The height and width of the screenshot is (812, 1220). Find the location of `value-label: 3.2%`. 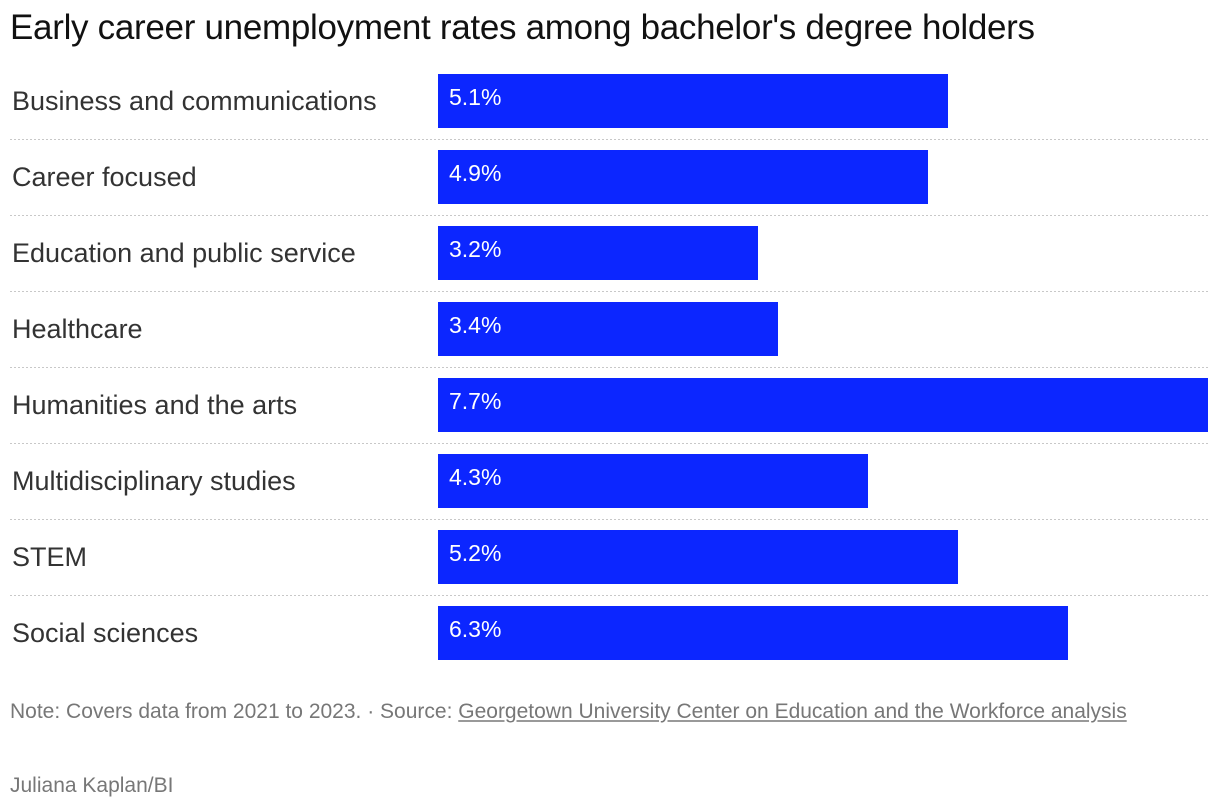

value-label: 3.2% is located at coordinates (475, 249).